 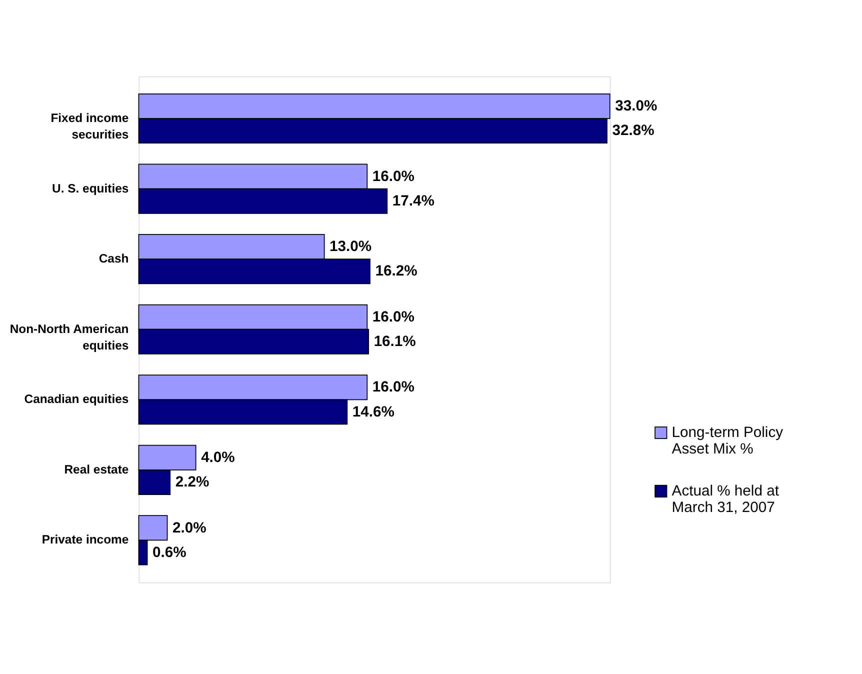 What do you see at coordinates (113, 259) in the screenshot?
I see `y-tick-label: Cash` at bounding box center [113, 259].